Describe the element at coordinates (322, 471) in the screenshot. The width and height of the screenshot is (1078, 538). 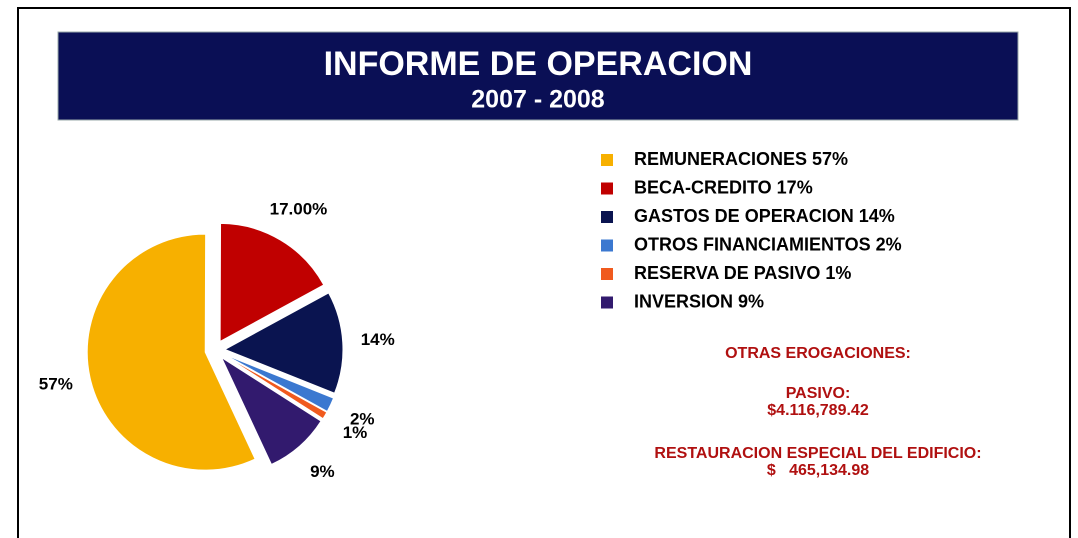
I see `data-label: 9%` at that location.